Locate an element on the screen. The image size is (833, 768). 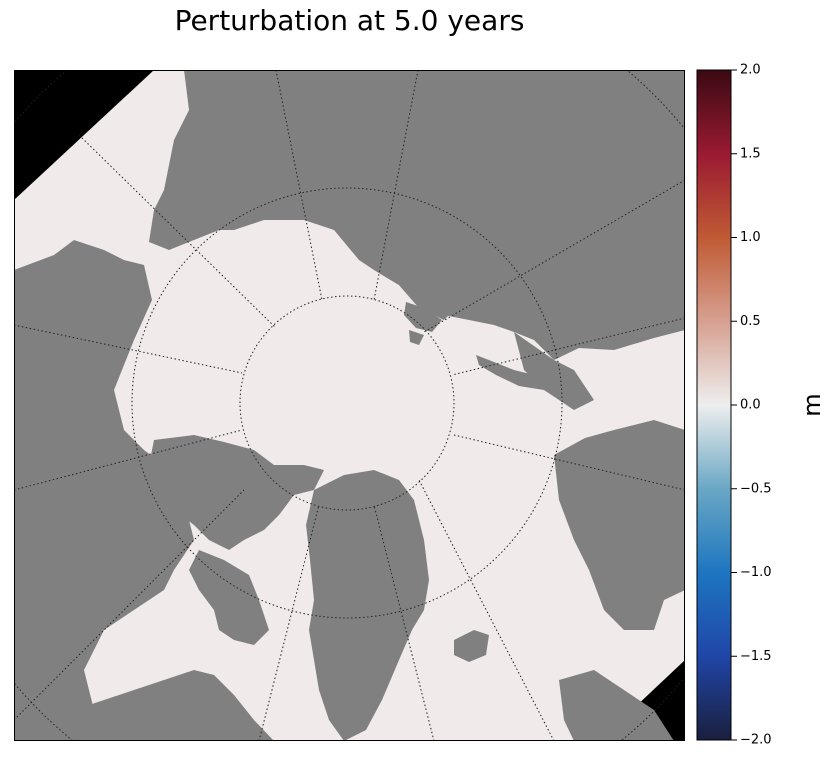
land-arctic-archipelago is located at coordinates (236, 492).